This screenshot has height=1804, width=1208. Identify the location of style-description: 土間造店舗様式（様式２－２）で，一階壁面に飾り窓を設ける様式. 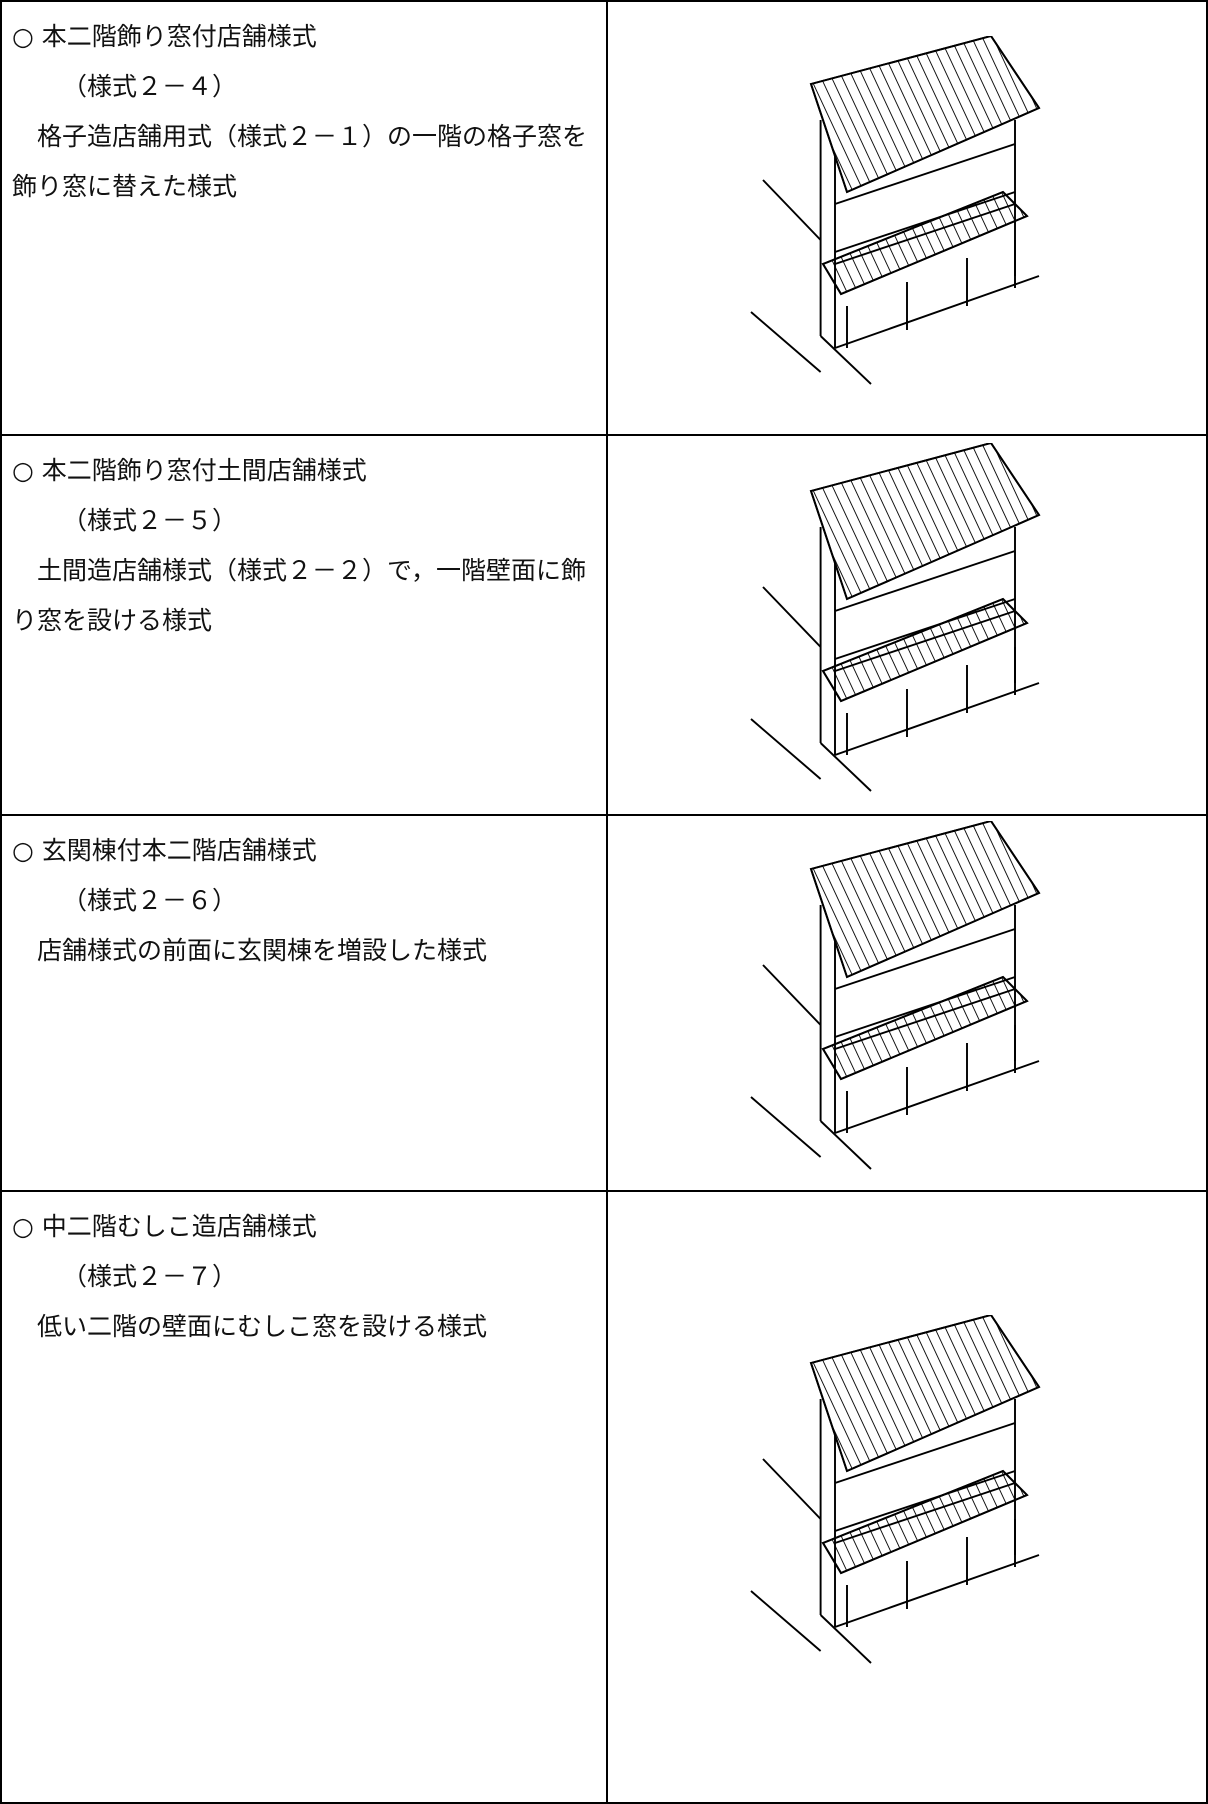
(299, 595).